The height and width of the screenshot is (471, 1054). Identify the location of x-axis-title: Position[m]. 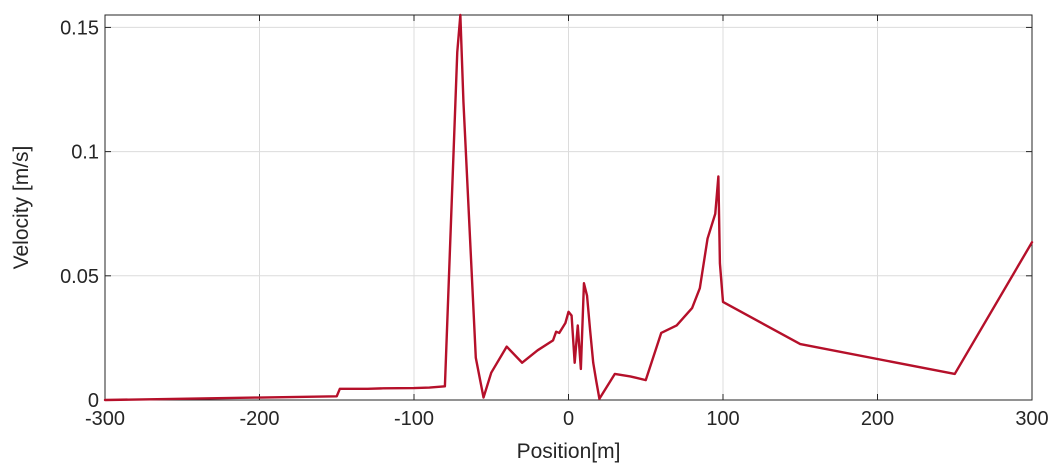
(569, 451).